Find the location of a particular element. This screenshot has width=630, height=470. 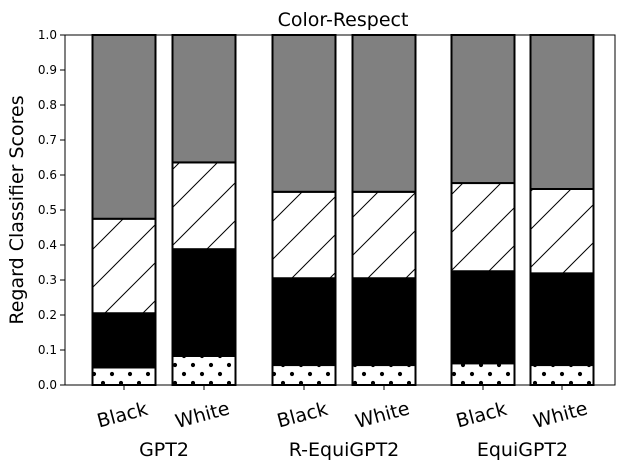

y-axis-label: Regard Classifier Scores is located at coordinates (17, 209).